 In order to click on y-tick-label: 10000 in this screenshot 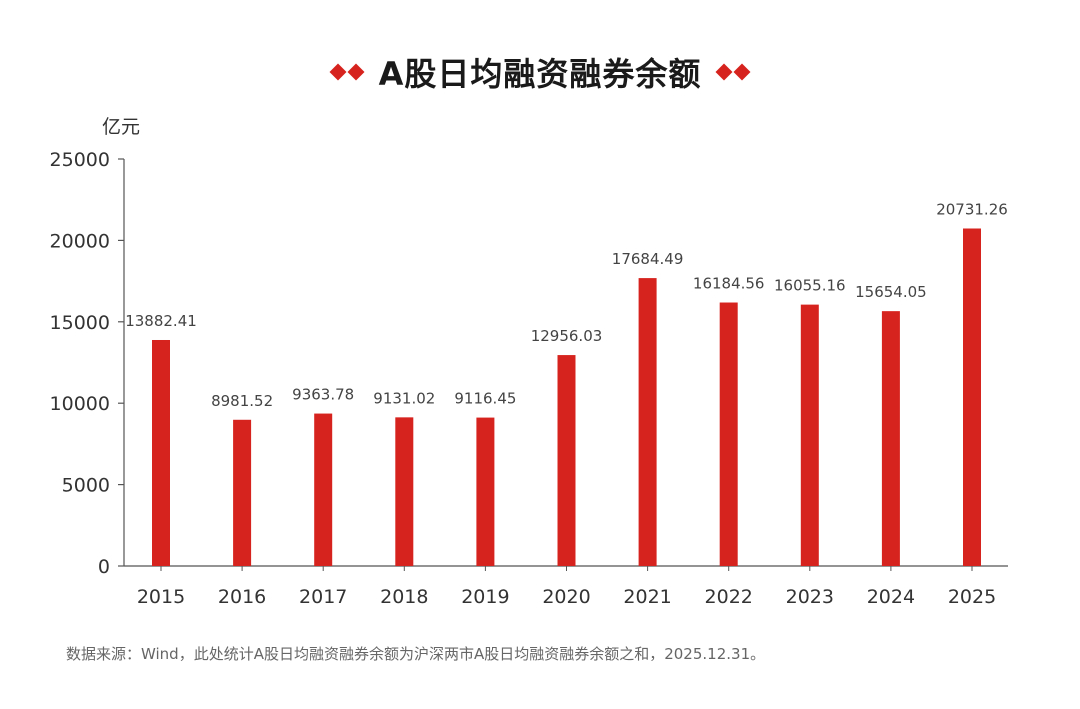, I will do `click(80, 404)`.